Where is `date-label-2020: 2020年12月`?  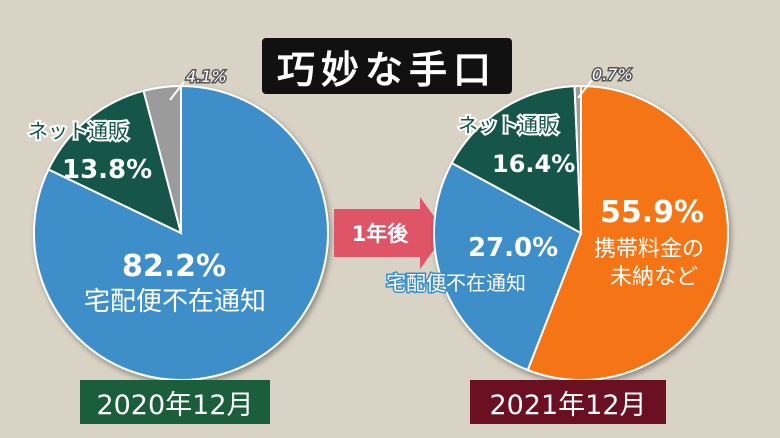 date-label-2020: 2020年12月 is located at coordinates (175, 402).